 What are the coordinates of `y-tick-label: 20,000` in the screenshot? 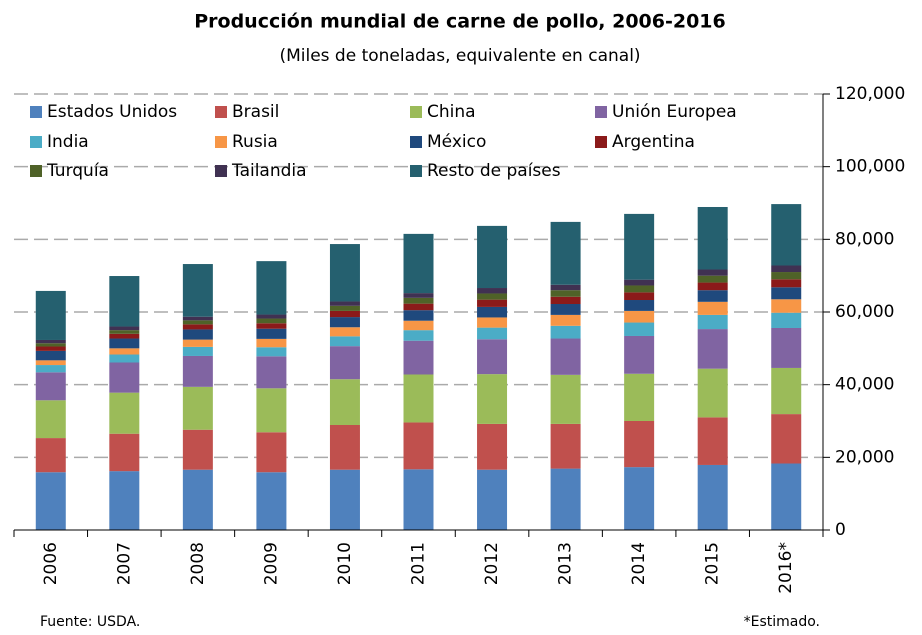 It's located at (864, 457).